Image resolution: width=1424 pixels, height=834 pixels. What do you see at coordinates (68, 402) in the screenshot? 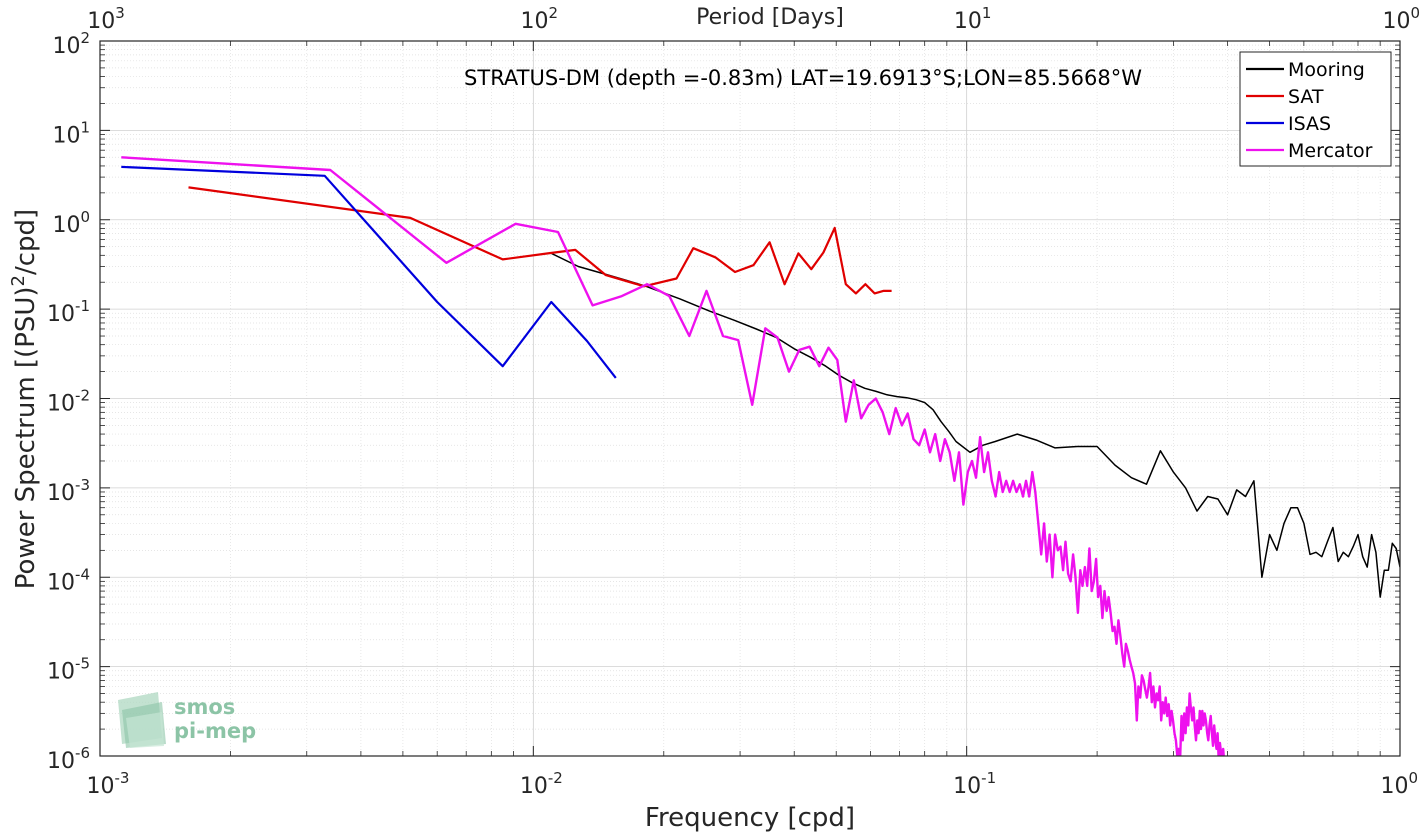
I see `y-tick-label: 10⁻²` at bounding box center [68, 402].